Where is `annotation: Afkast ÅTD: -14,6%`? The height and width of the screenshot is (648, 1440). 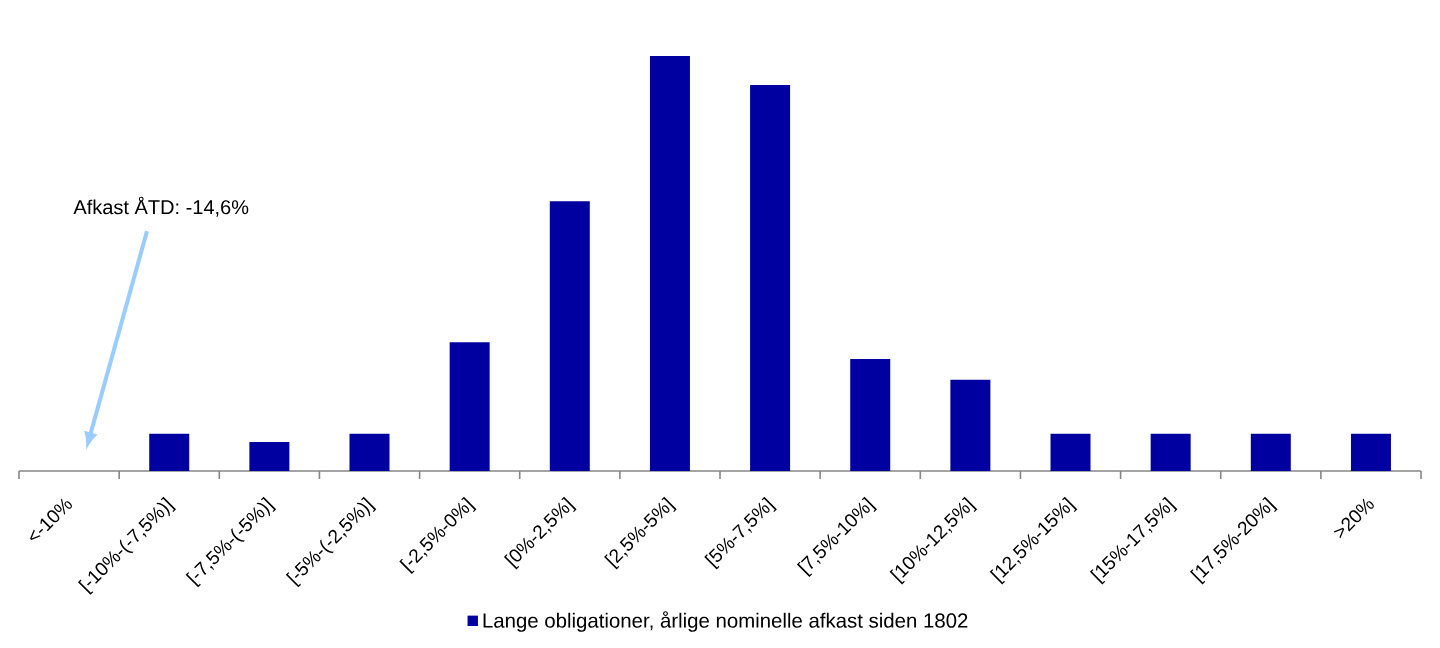
annotation: Afkast ÅTD: -14,6% is located at coordinates (161, 206).